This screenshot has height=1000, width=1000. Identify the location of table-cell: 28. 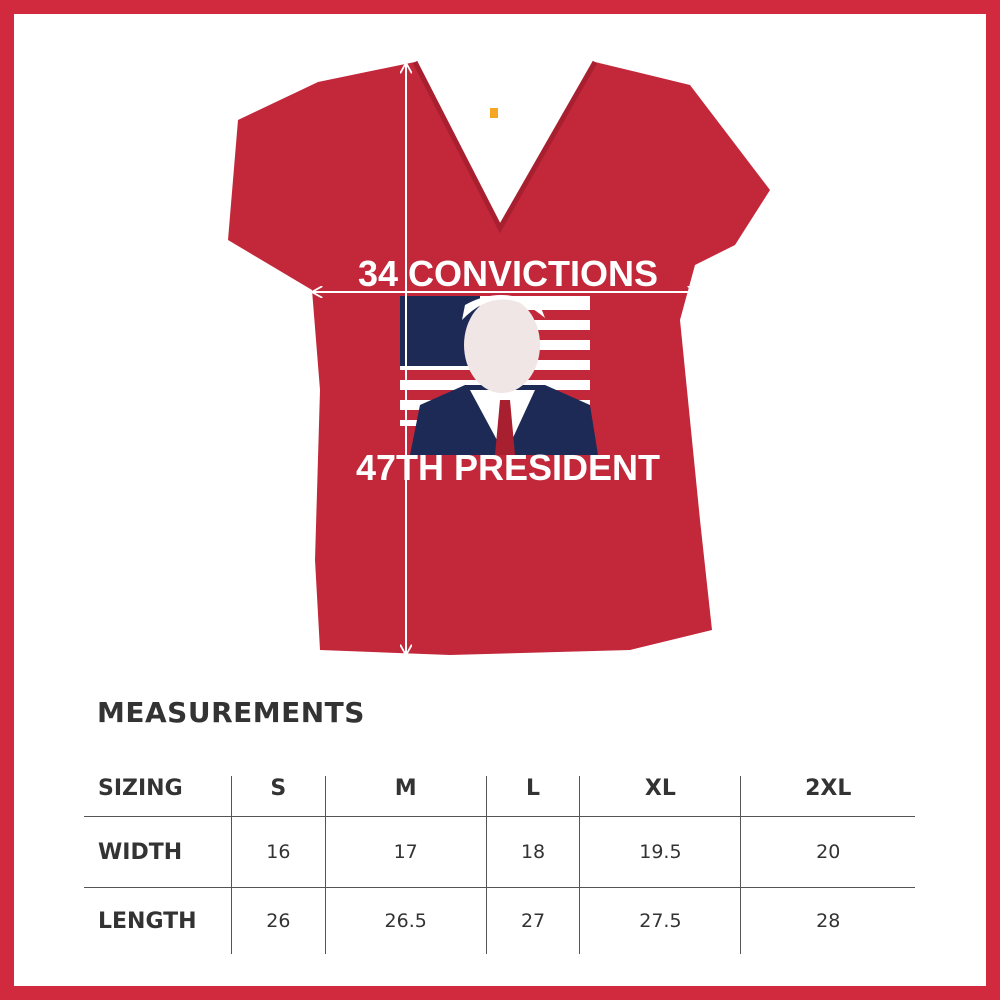
(827, 920).